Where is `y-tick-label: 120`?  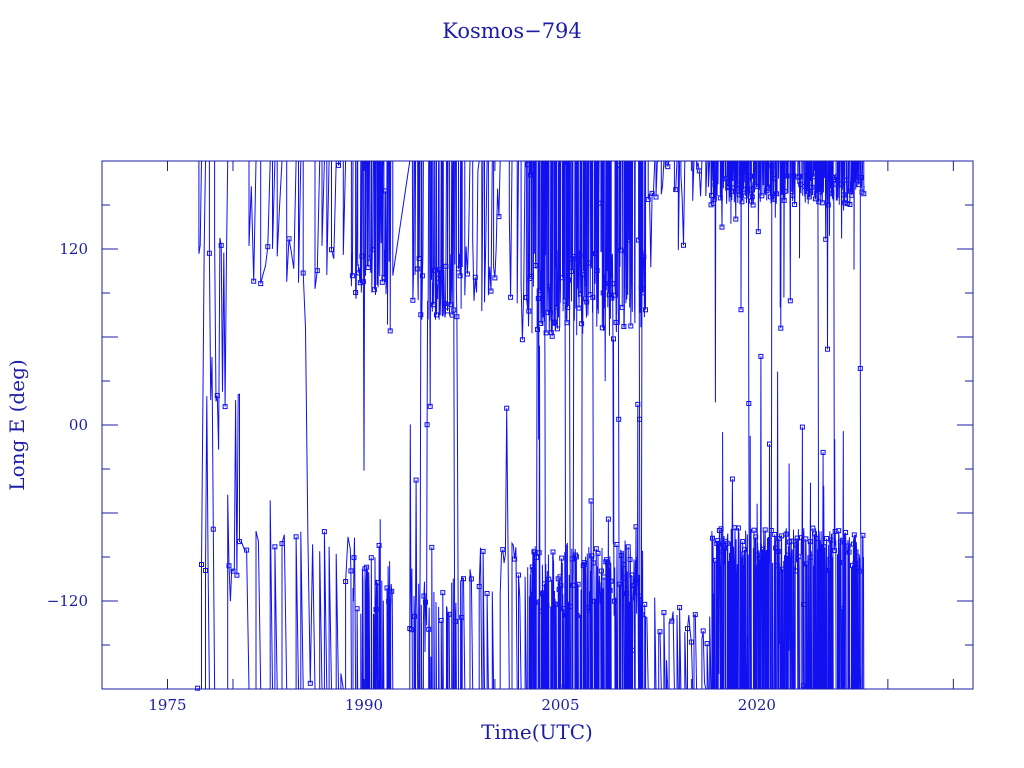 y-tick-label: 120 is located at coordinates (73, 249).